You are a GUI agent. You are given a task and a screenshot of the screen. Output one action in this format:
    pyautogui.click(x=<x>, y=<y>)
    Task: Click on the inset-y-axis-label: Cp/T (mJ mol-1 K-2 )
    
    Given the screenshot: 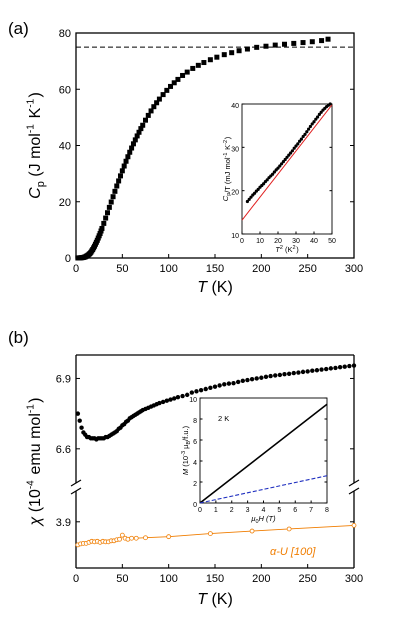 What is the action you would take?
    pyautogui.click(x=226, y=168)
    